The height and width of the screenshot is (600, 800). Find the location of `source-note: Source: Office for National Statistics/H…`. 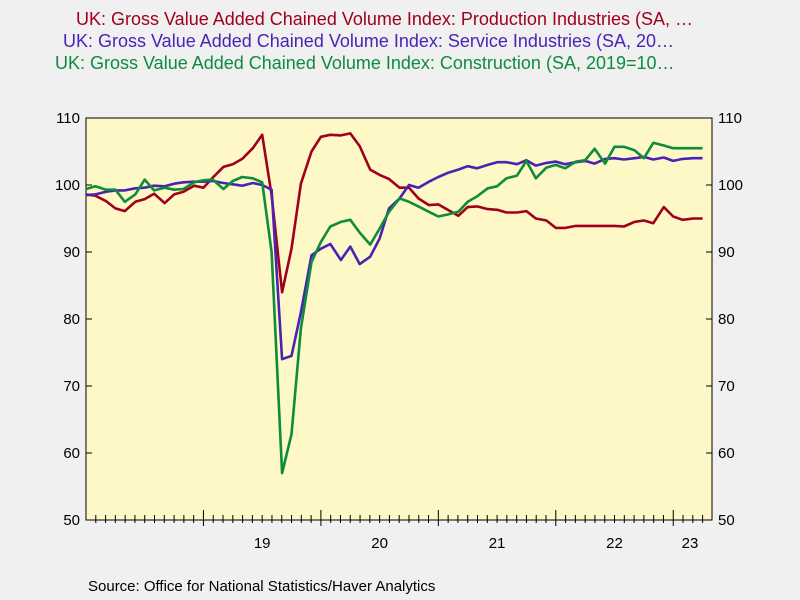

source-note: Source: Office for National Statistics/H… is located at coordinates (262, 586).